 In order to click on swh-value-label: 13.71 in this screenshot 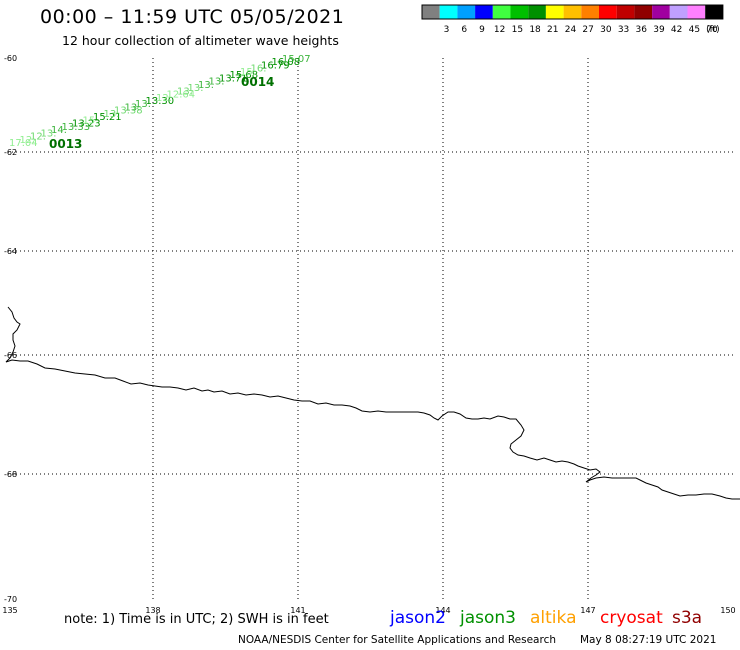, I will do `click(233, 78)`.